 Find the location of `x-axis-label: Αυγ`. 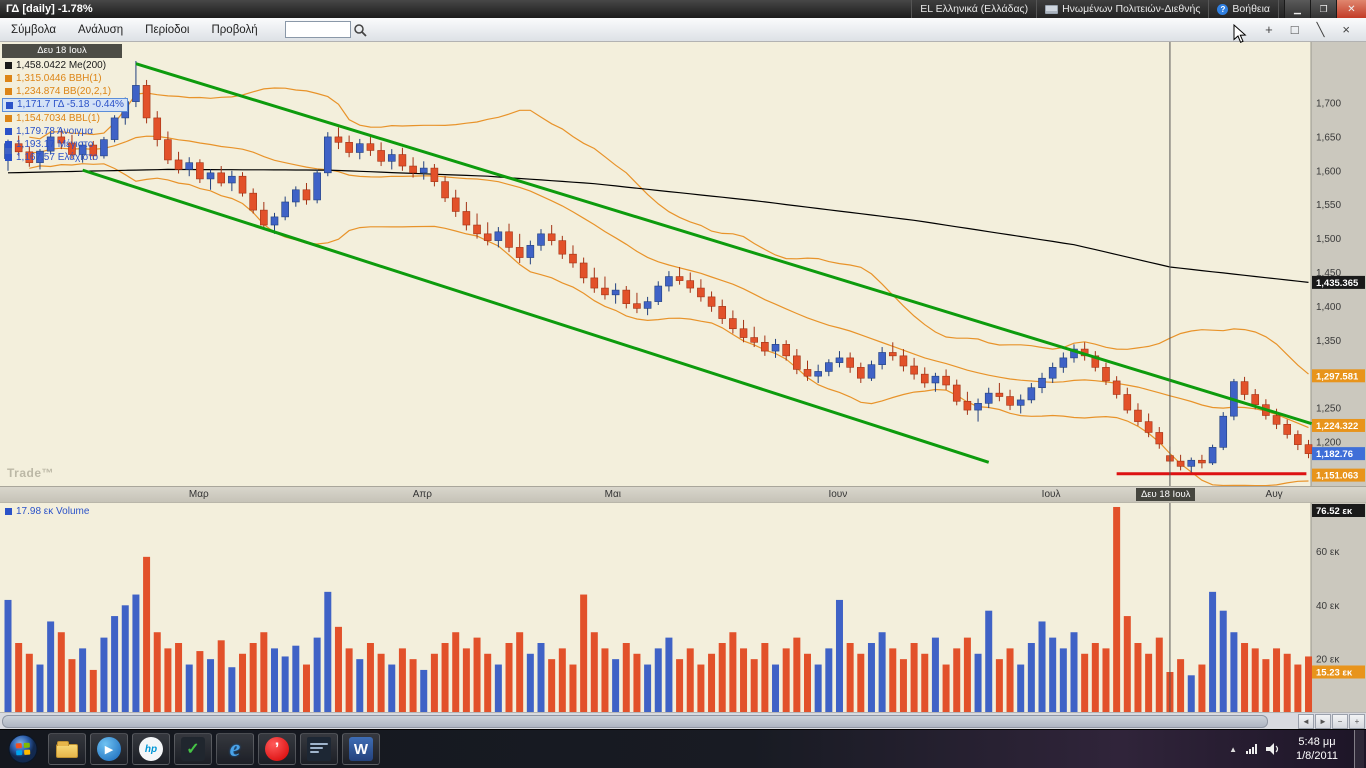

x-axis-label: Αυγ is located at coordinates (1274, 494).